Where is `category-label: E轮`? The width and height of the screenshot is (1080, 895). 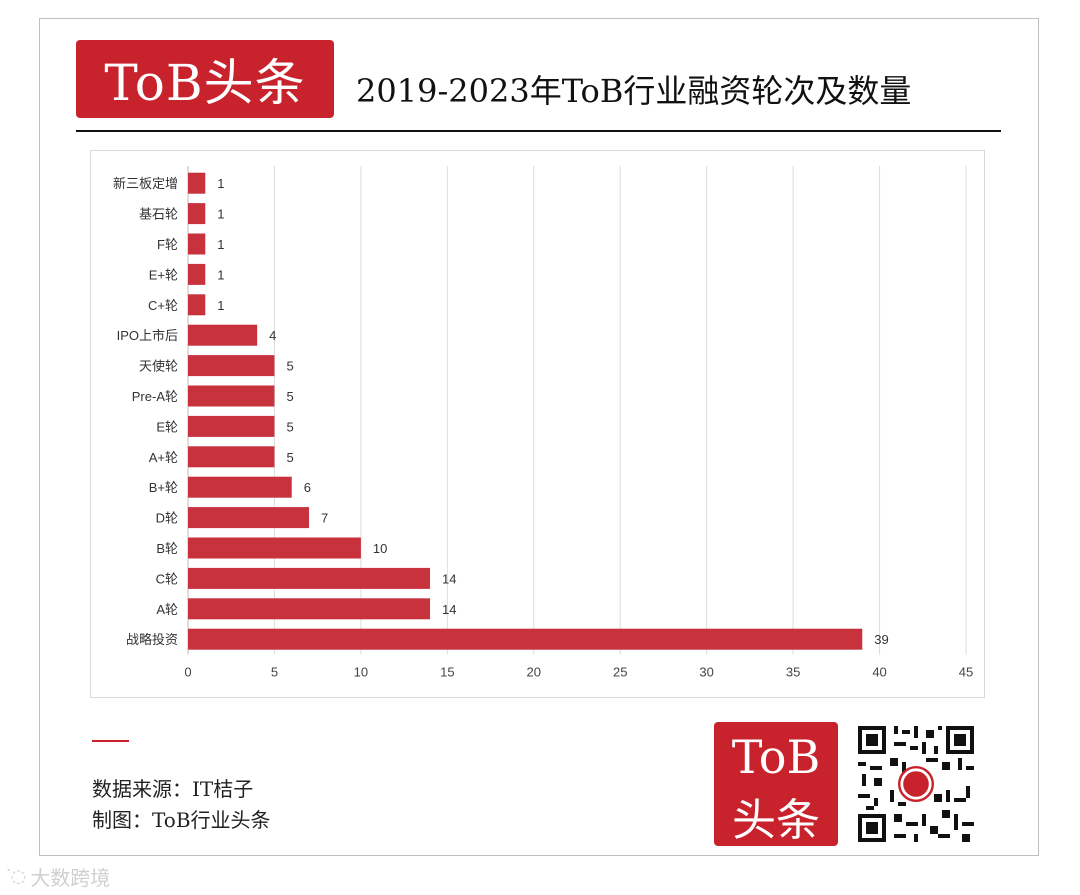 category-label: E轮 is located at coordinates (167, 426).